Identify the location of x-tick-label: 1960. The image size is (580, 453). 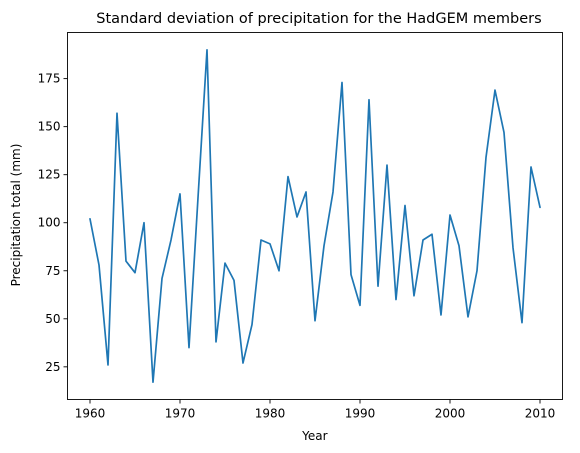
(90, 414).